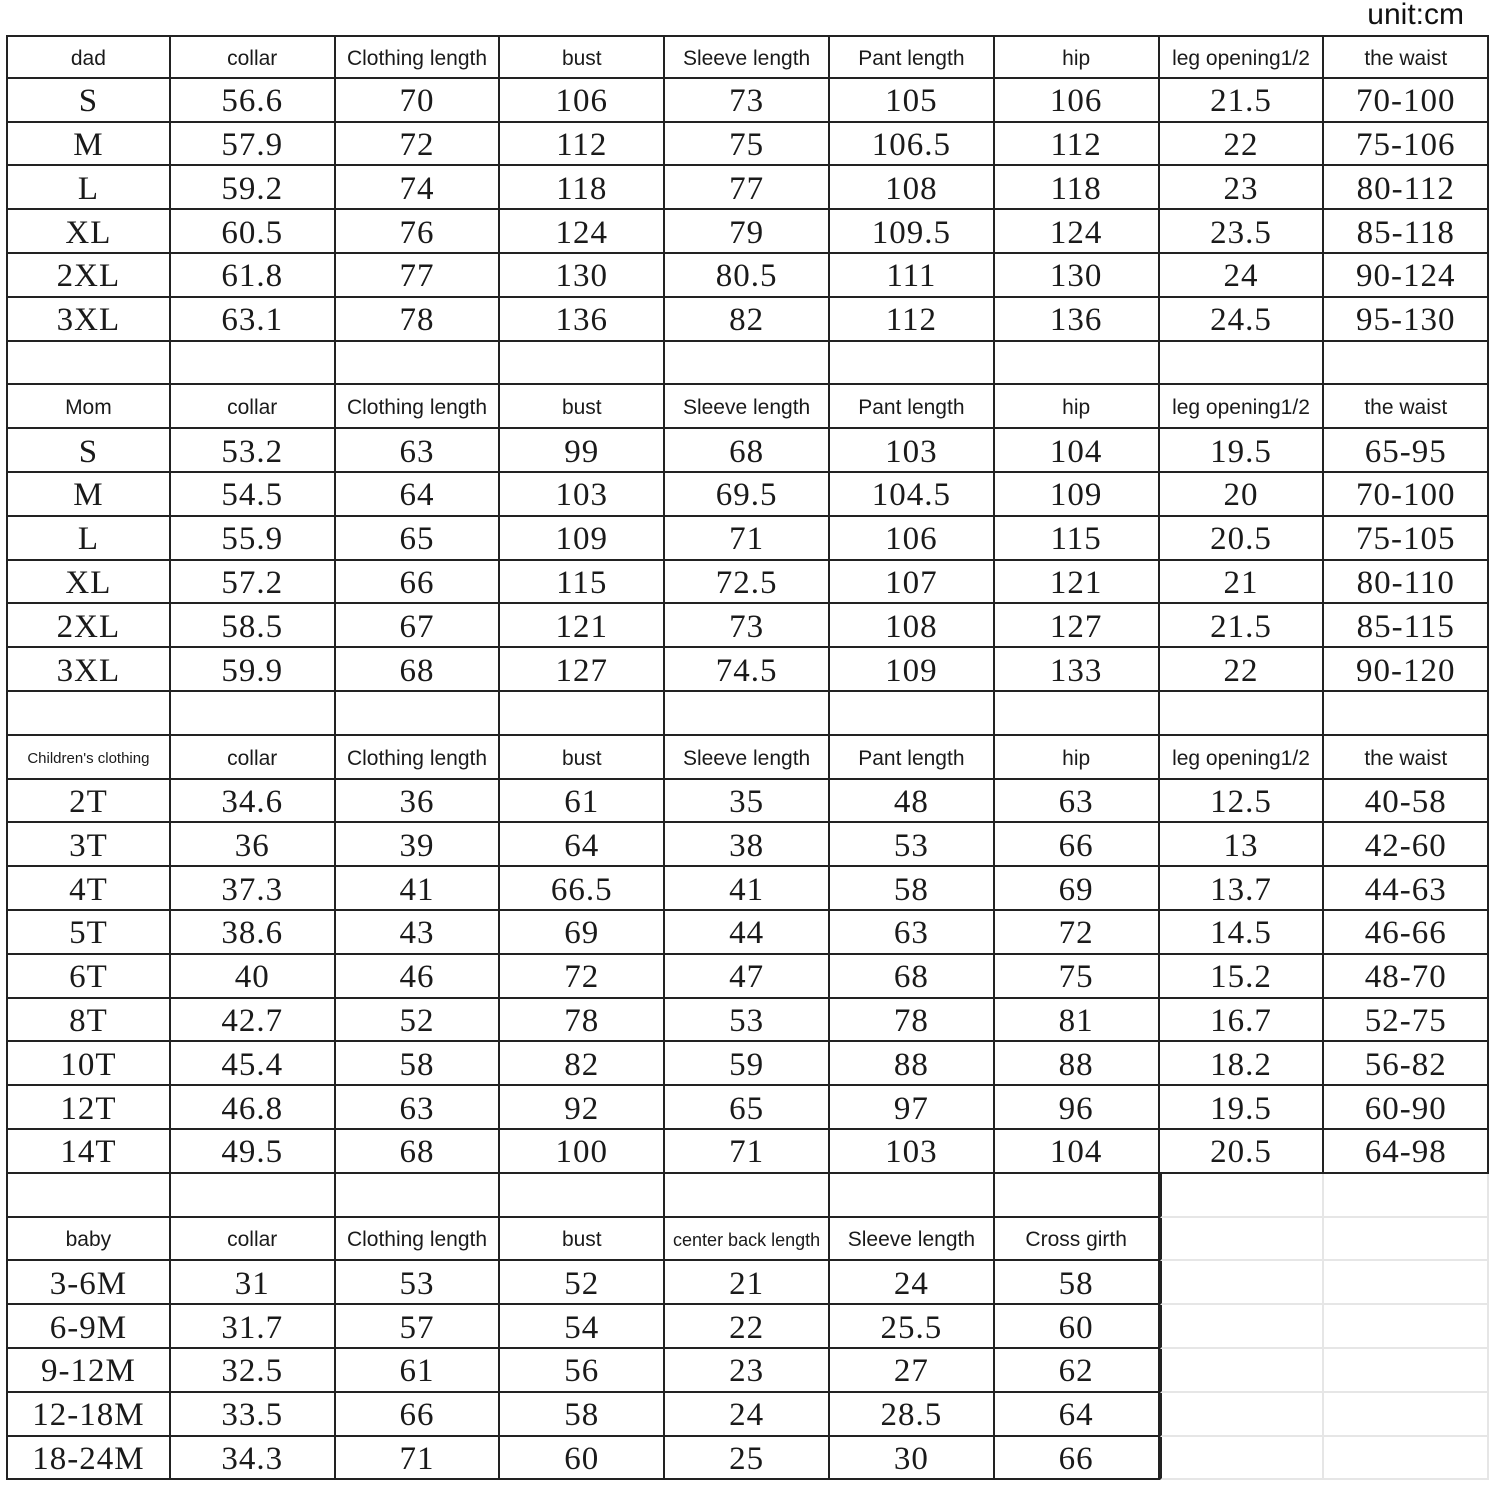 The width and height of the screenshot is (1500, 1486). What do you see at coordinates (253, 57) in the screenshot?
I see `dad-header-cell: collar` at bounding box center [253, 57].